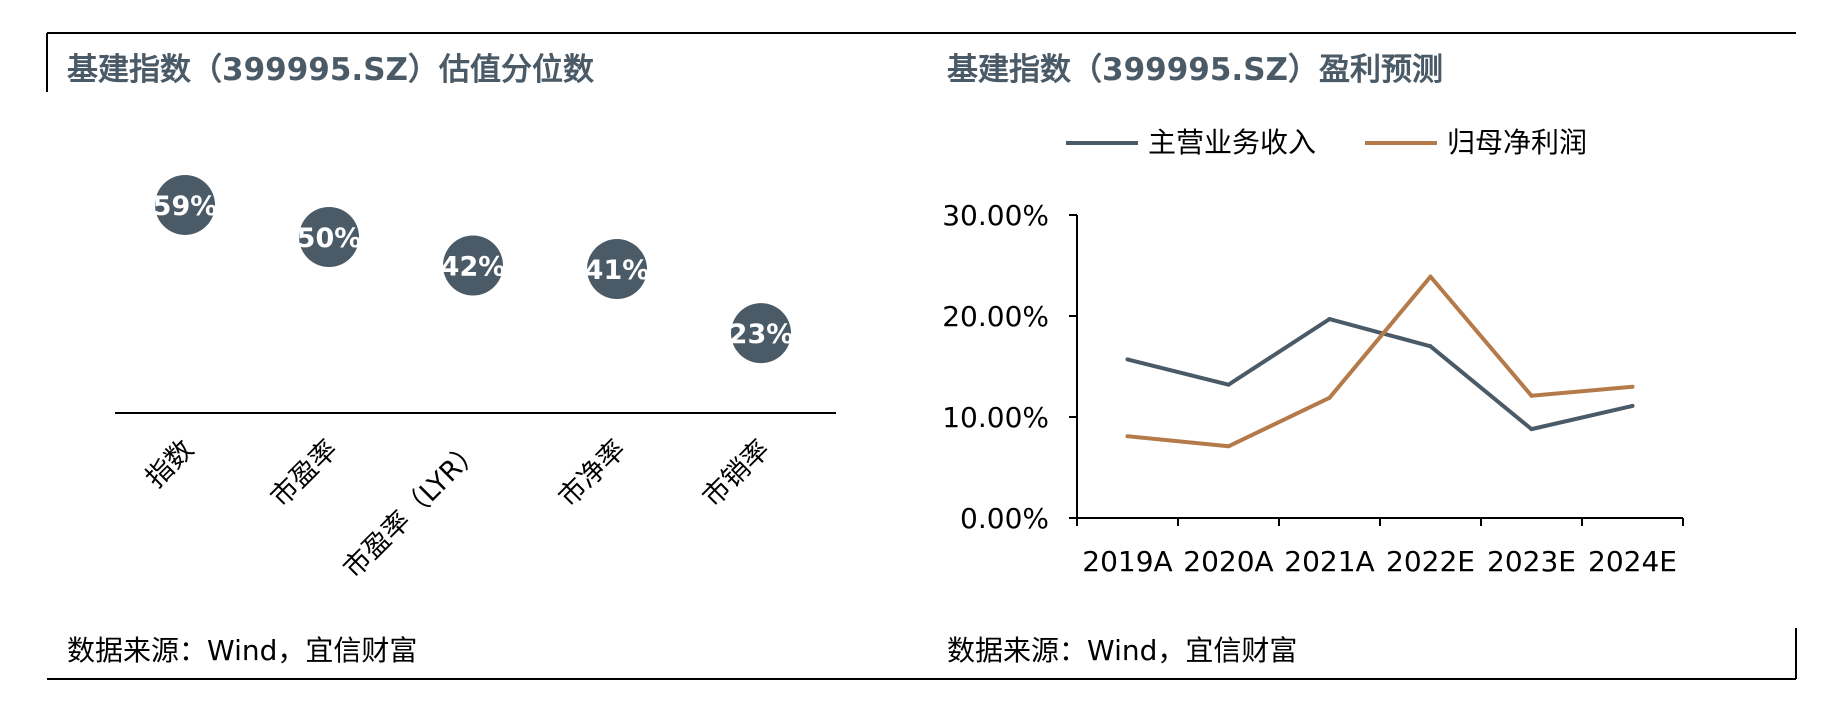 The image size is (1826, 710). Describe the element at coordinates (170, 464) in the screenshot. I see `valuation-category-label-0: 指数` at that location.